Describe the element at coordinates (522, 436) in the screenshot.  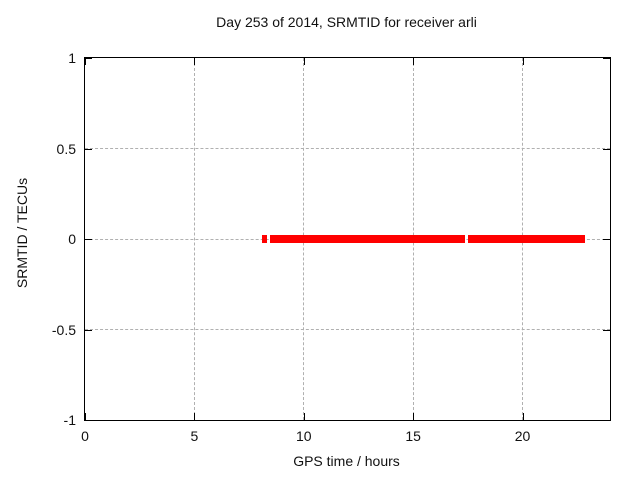
I see `x-tick-label: 20` at that location.